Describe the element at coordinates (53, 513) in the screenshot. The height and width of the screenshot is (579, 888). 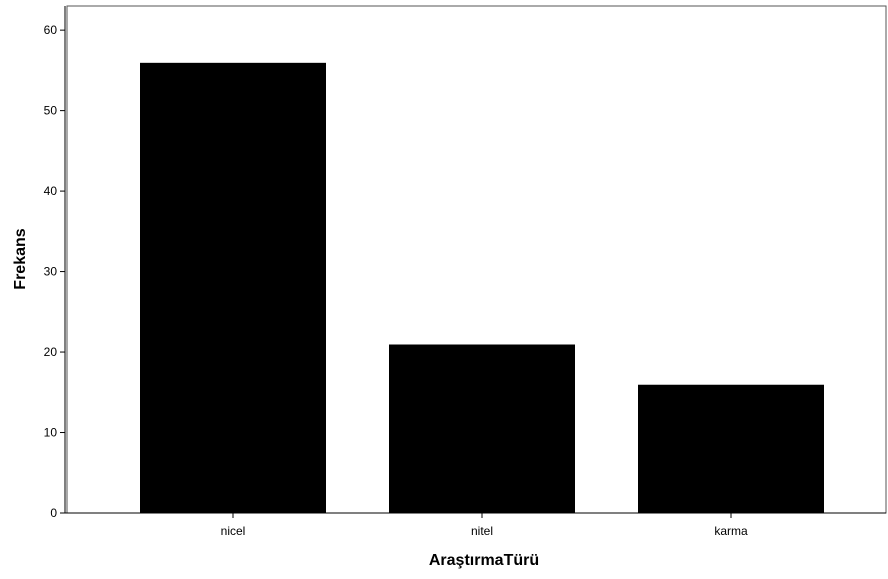
I see `y-tick-label-0: 0` at that location.